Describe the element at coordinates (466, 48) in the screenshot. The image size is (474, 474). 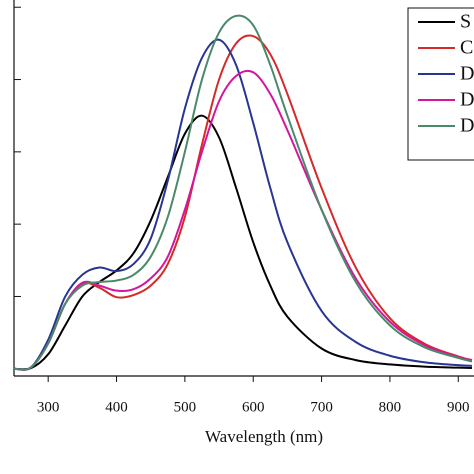
I see `legend-label: C` at that location.